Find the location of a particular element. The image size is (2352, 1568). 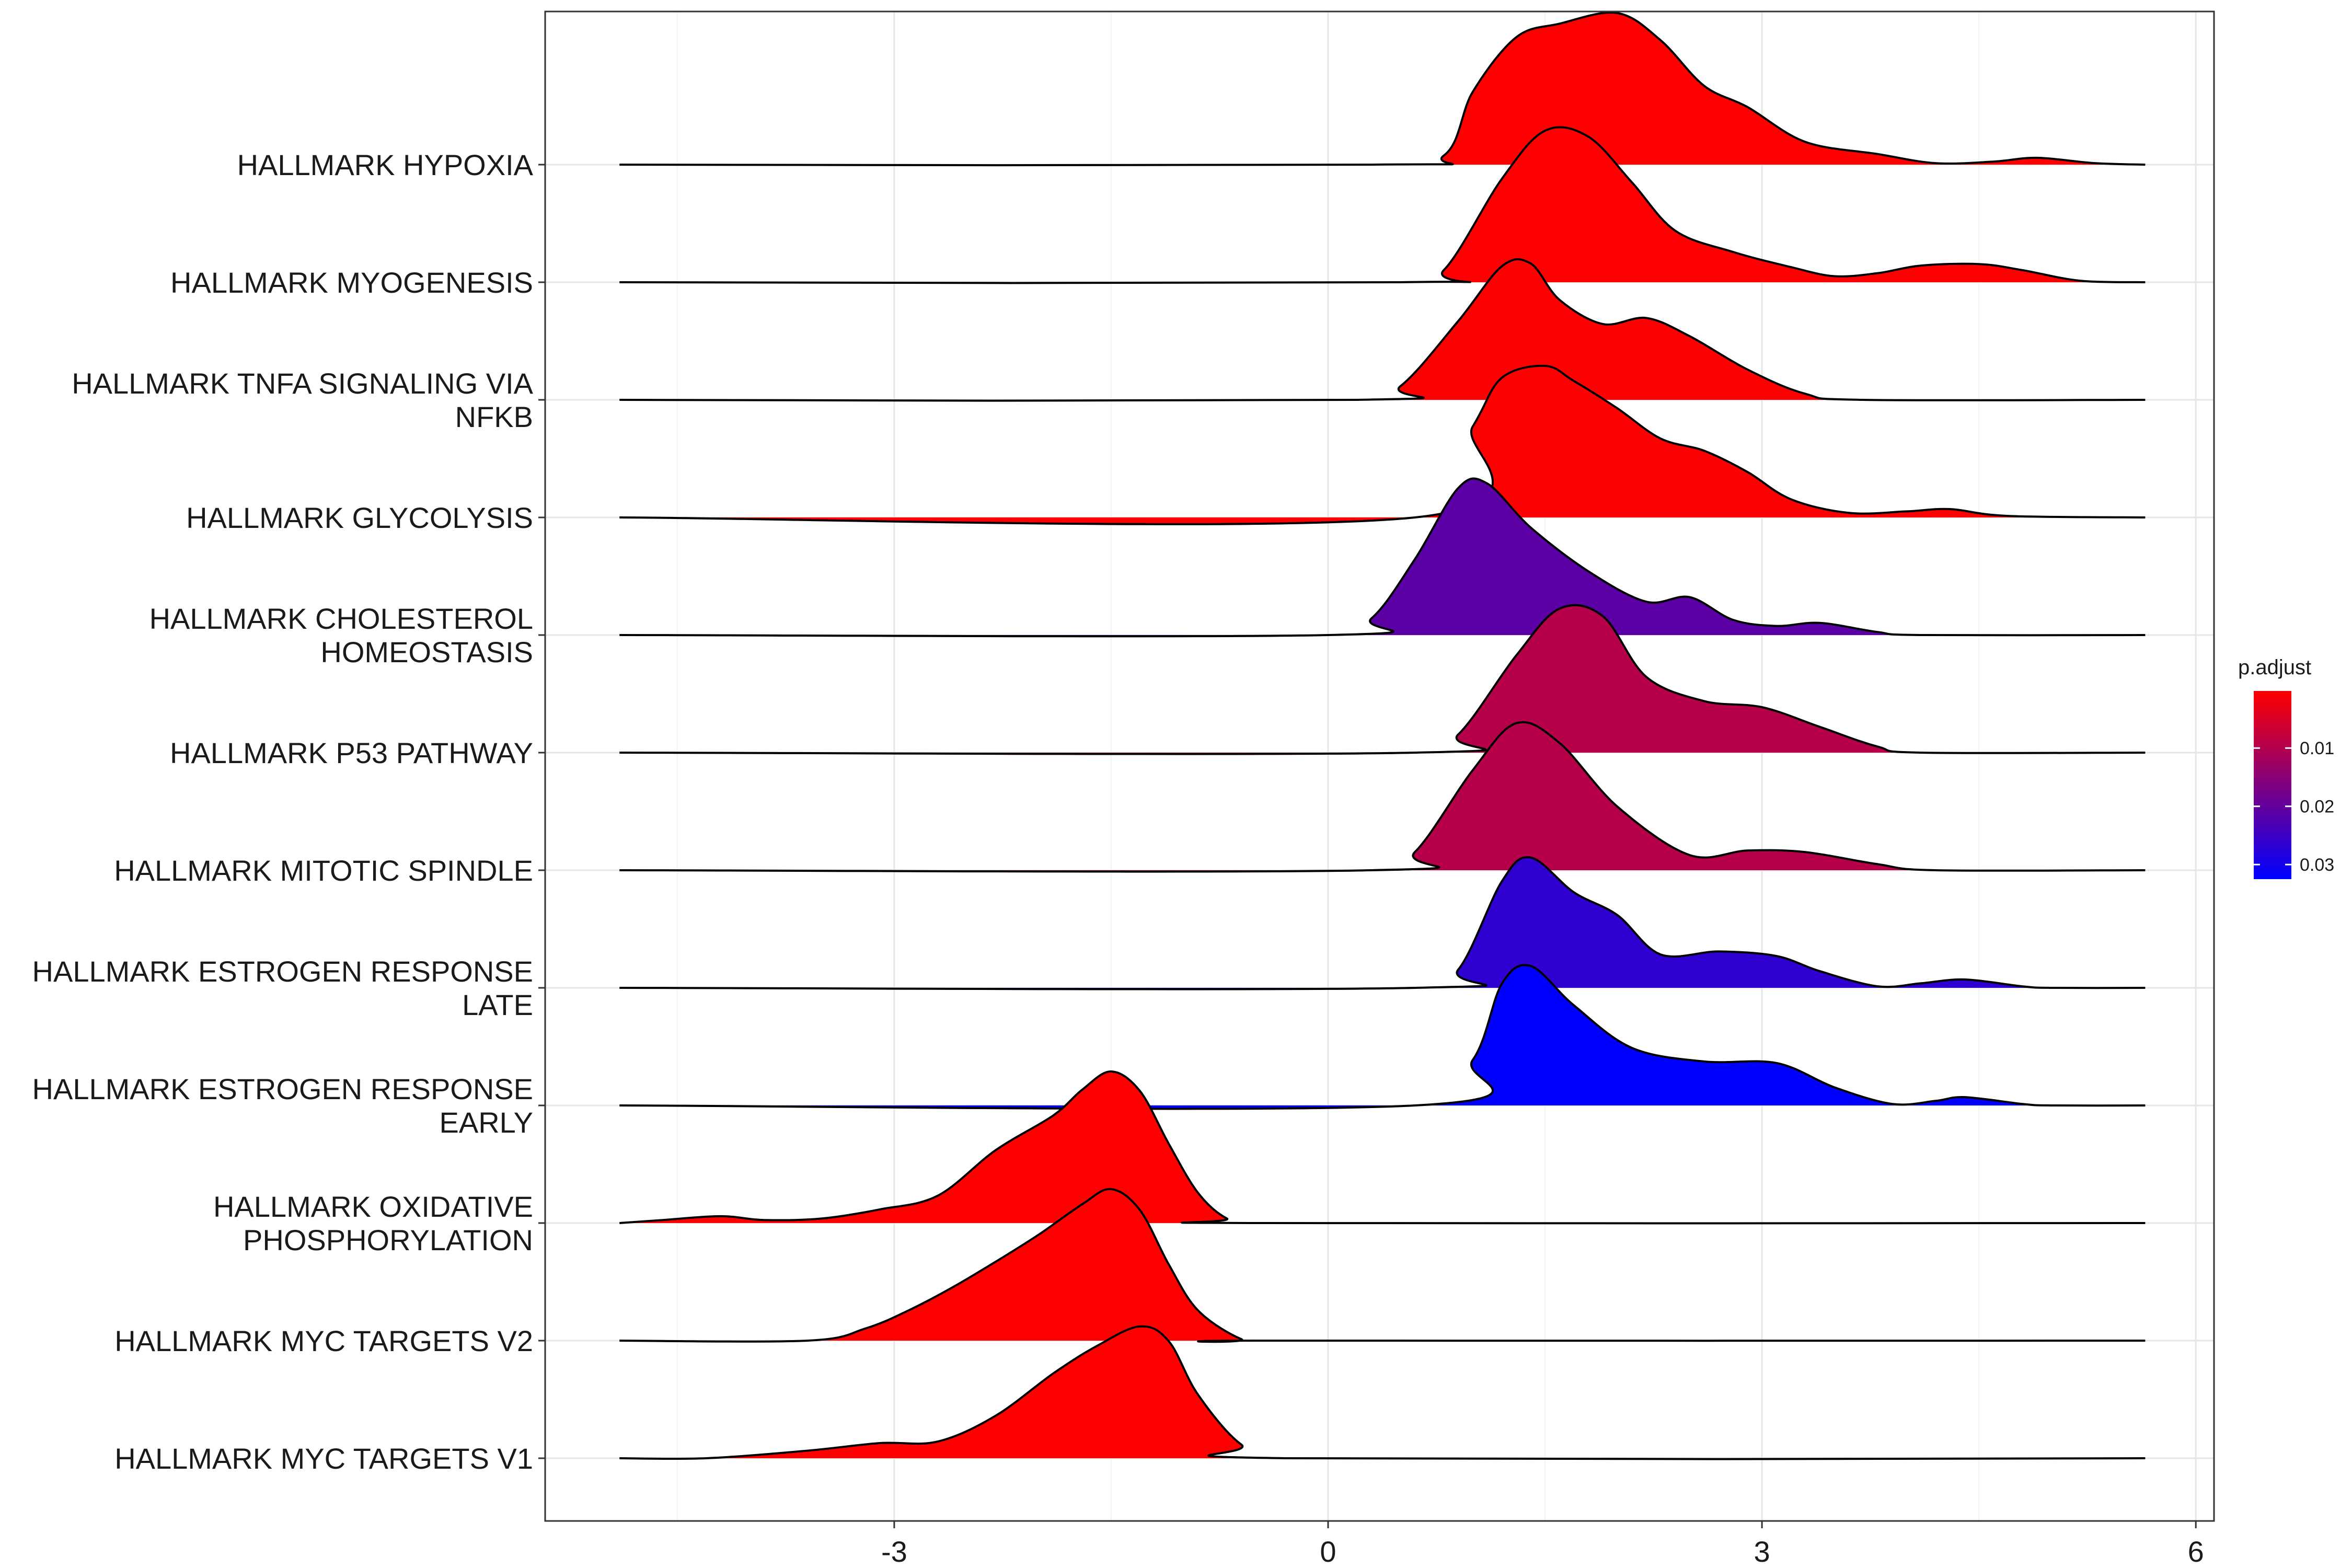

x-tick-label: 3 is located at coordinates (1762, 1551).